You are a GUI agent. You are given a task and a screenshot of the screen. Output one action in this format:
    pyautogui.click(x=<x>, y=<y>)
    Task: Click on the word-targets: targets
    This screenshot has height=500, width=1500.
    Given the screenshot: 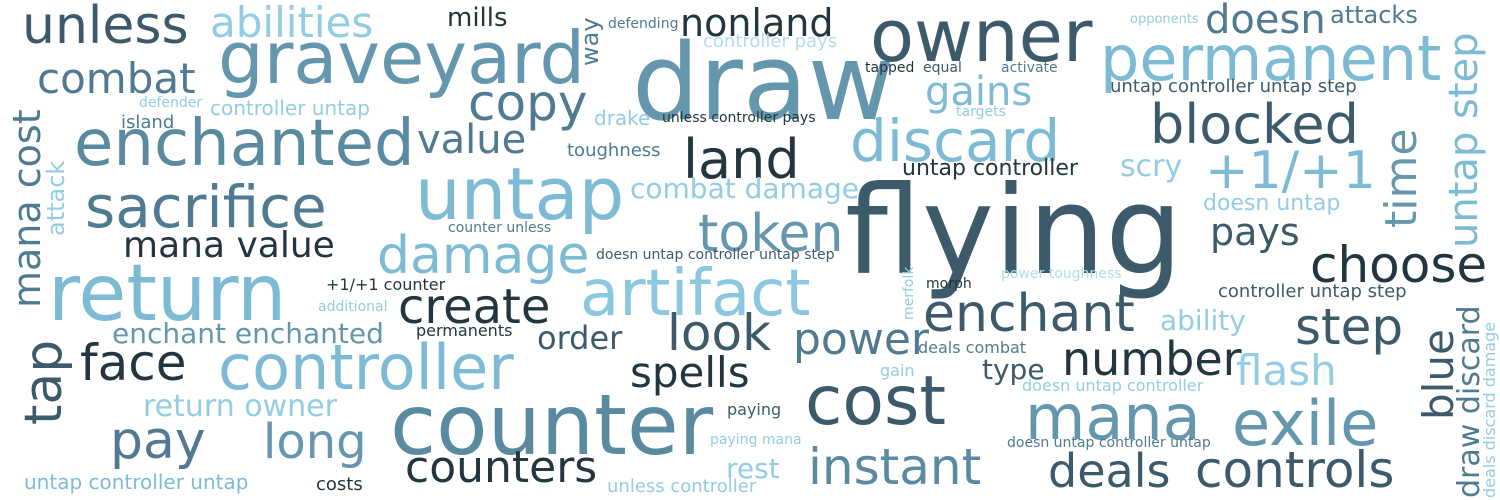 What is the action you would take?
    pyautogui.click(x=981, y=112)
    